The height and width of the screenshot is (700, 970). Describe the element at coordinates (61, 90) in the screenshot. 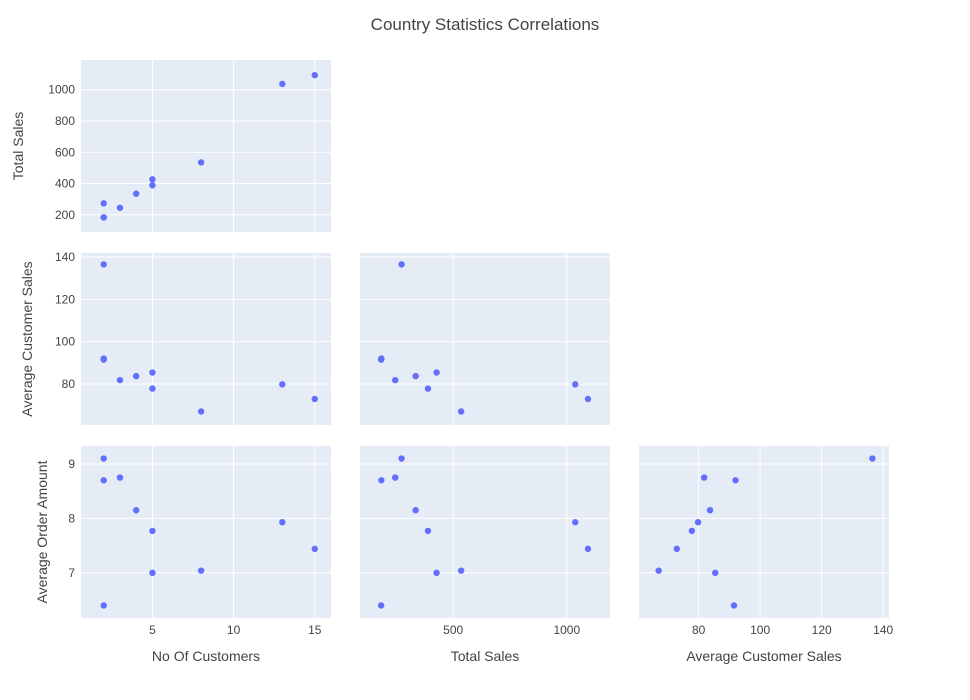

I see `y-tick-label: 1000` at that location.